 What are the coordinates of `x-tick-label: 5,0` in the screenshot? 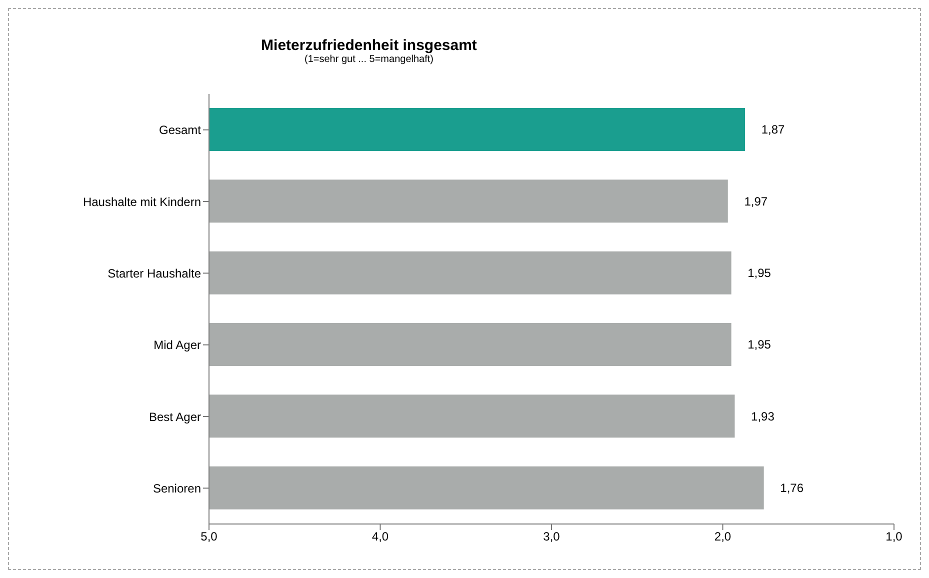 It's located at (209, 537).